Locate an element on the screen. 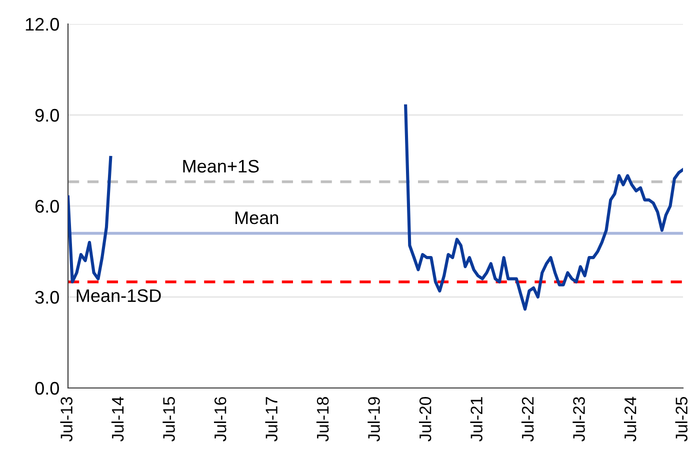  x-tick-label: Jul-20 is located at coordinates (425, 419).